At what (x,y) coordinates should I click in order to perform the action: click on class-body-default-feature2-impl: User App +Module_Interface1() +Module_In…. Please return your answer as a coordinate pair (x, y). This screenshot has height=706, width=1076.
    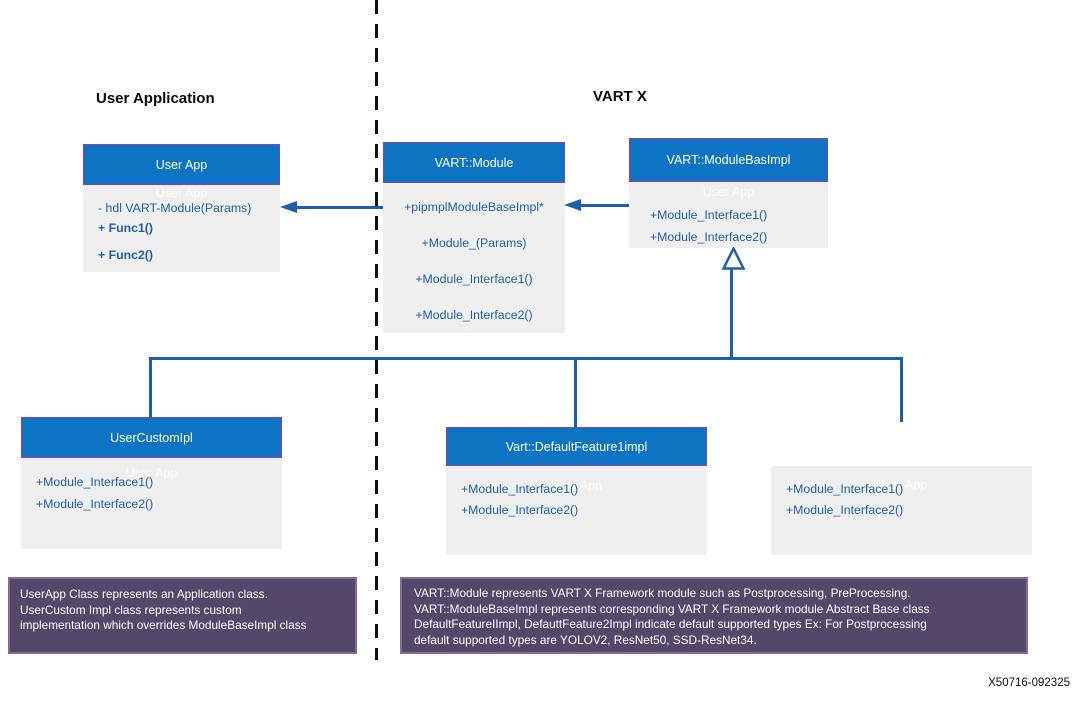
    Looking at the image, I should click on (901, 510).